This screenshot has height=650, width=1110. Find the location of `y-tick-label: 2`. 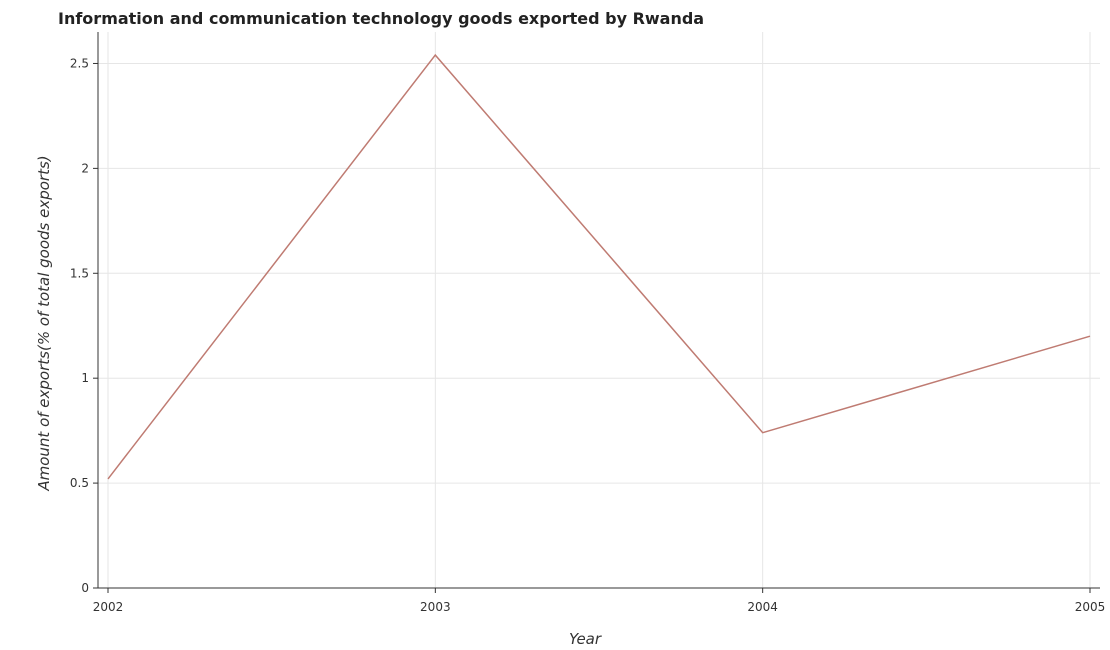

y-tick-label: 2 is located at coordinates (85, 168).